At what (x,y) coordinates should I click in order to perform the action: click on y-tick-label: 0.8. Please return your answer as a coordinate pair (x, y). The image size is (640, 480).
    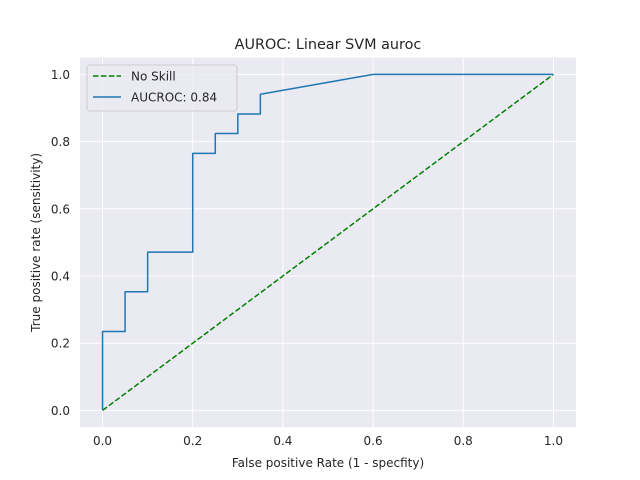
    Looking at the image, I should click on (60, 142).